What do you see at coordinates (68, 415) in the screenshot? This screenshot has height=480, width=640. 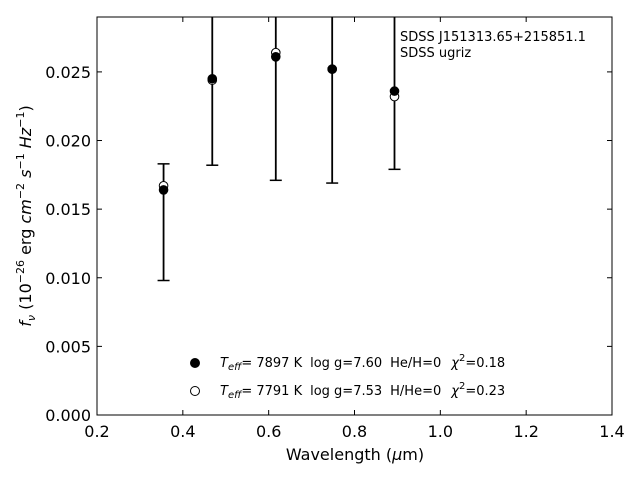 I see `y-tick-label: 0.000` at bounding box center [68, 415].